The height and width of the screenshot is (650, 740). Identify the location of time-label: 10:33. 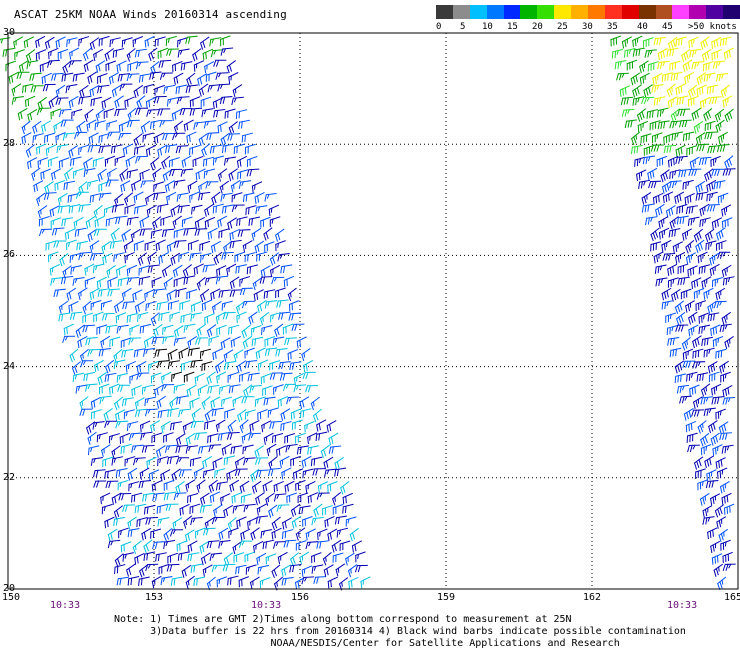
(65, 605).